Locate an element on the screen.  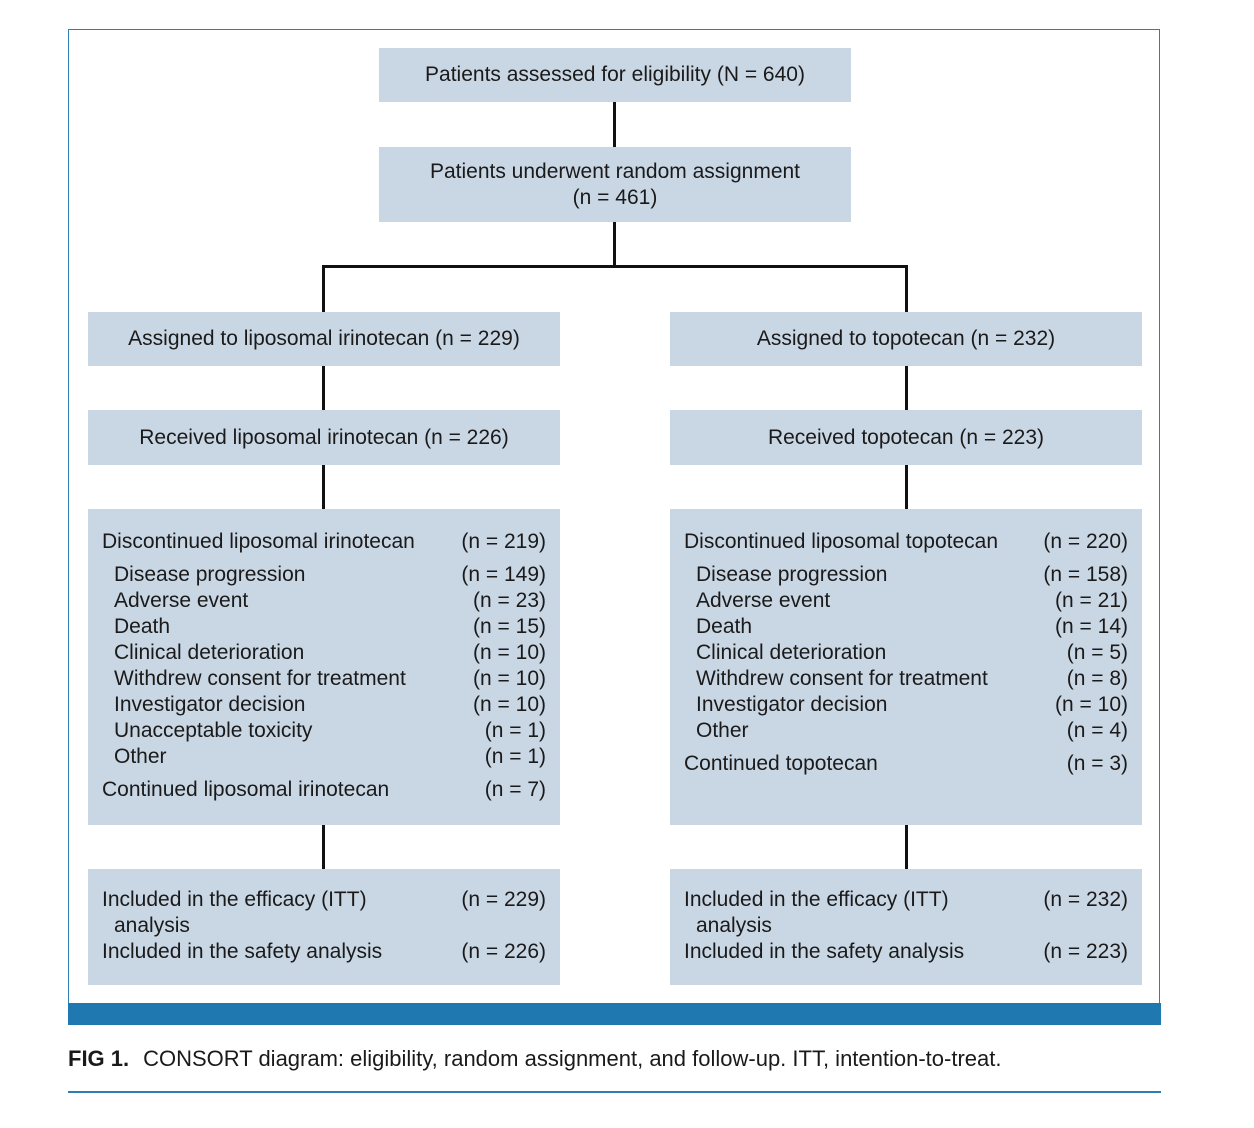
connector-split-left is located at coordinates (323, 288).